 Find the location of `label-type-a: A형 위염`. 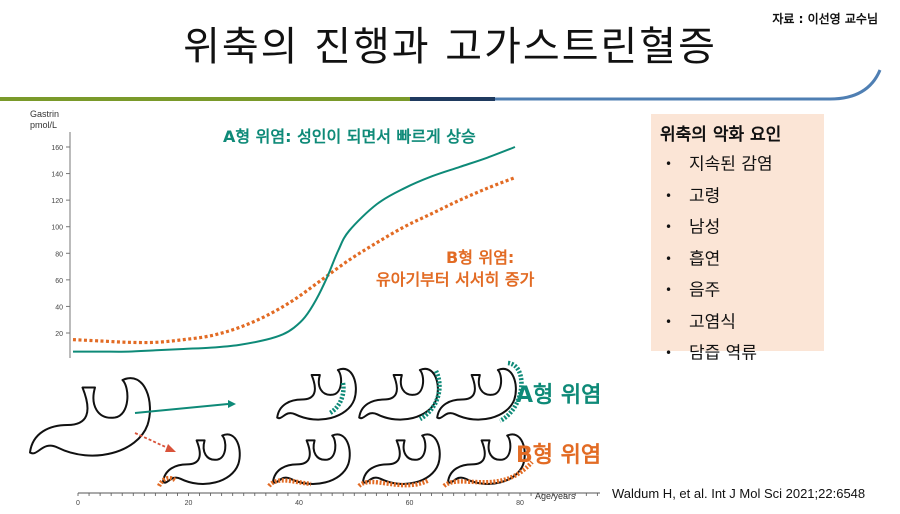

label-type-a: A형 위염 is located at coordinates (559, 395).